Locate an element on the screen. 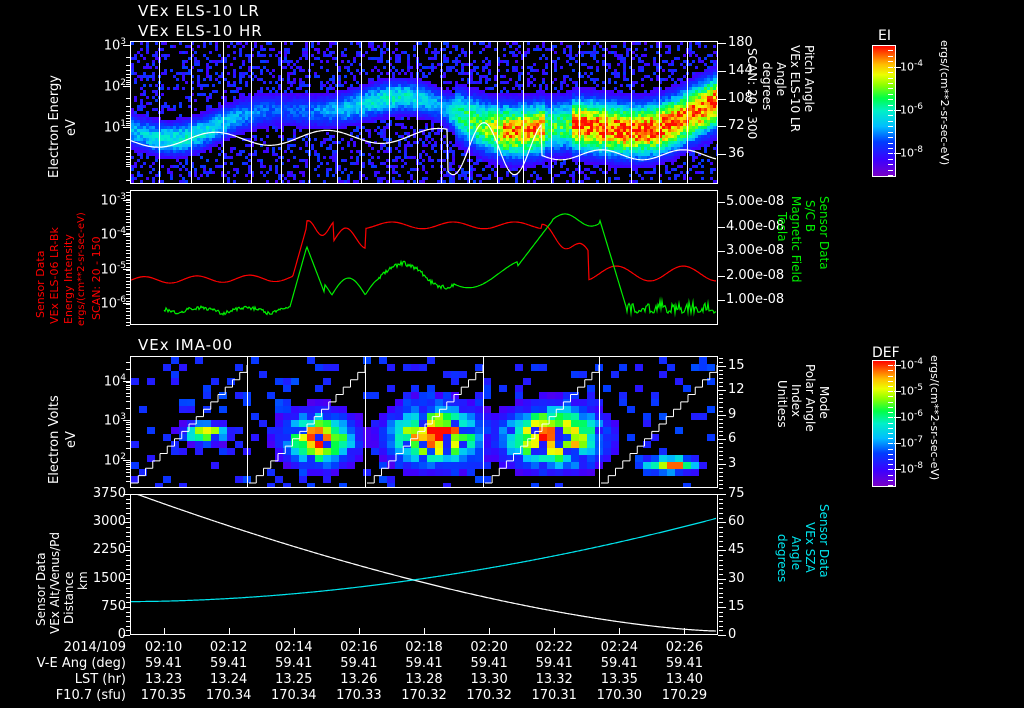 This screenshot has height=708, width=1024. table-cell: 170.31 is located at coordinates (554, 695).